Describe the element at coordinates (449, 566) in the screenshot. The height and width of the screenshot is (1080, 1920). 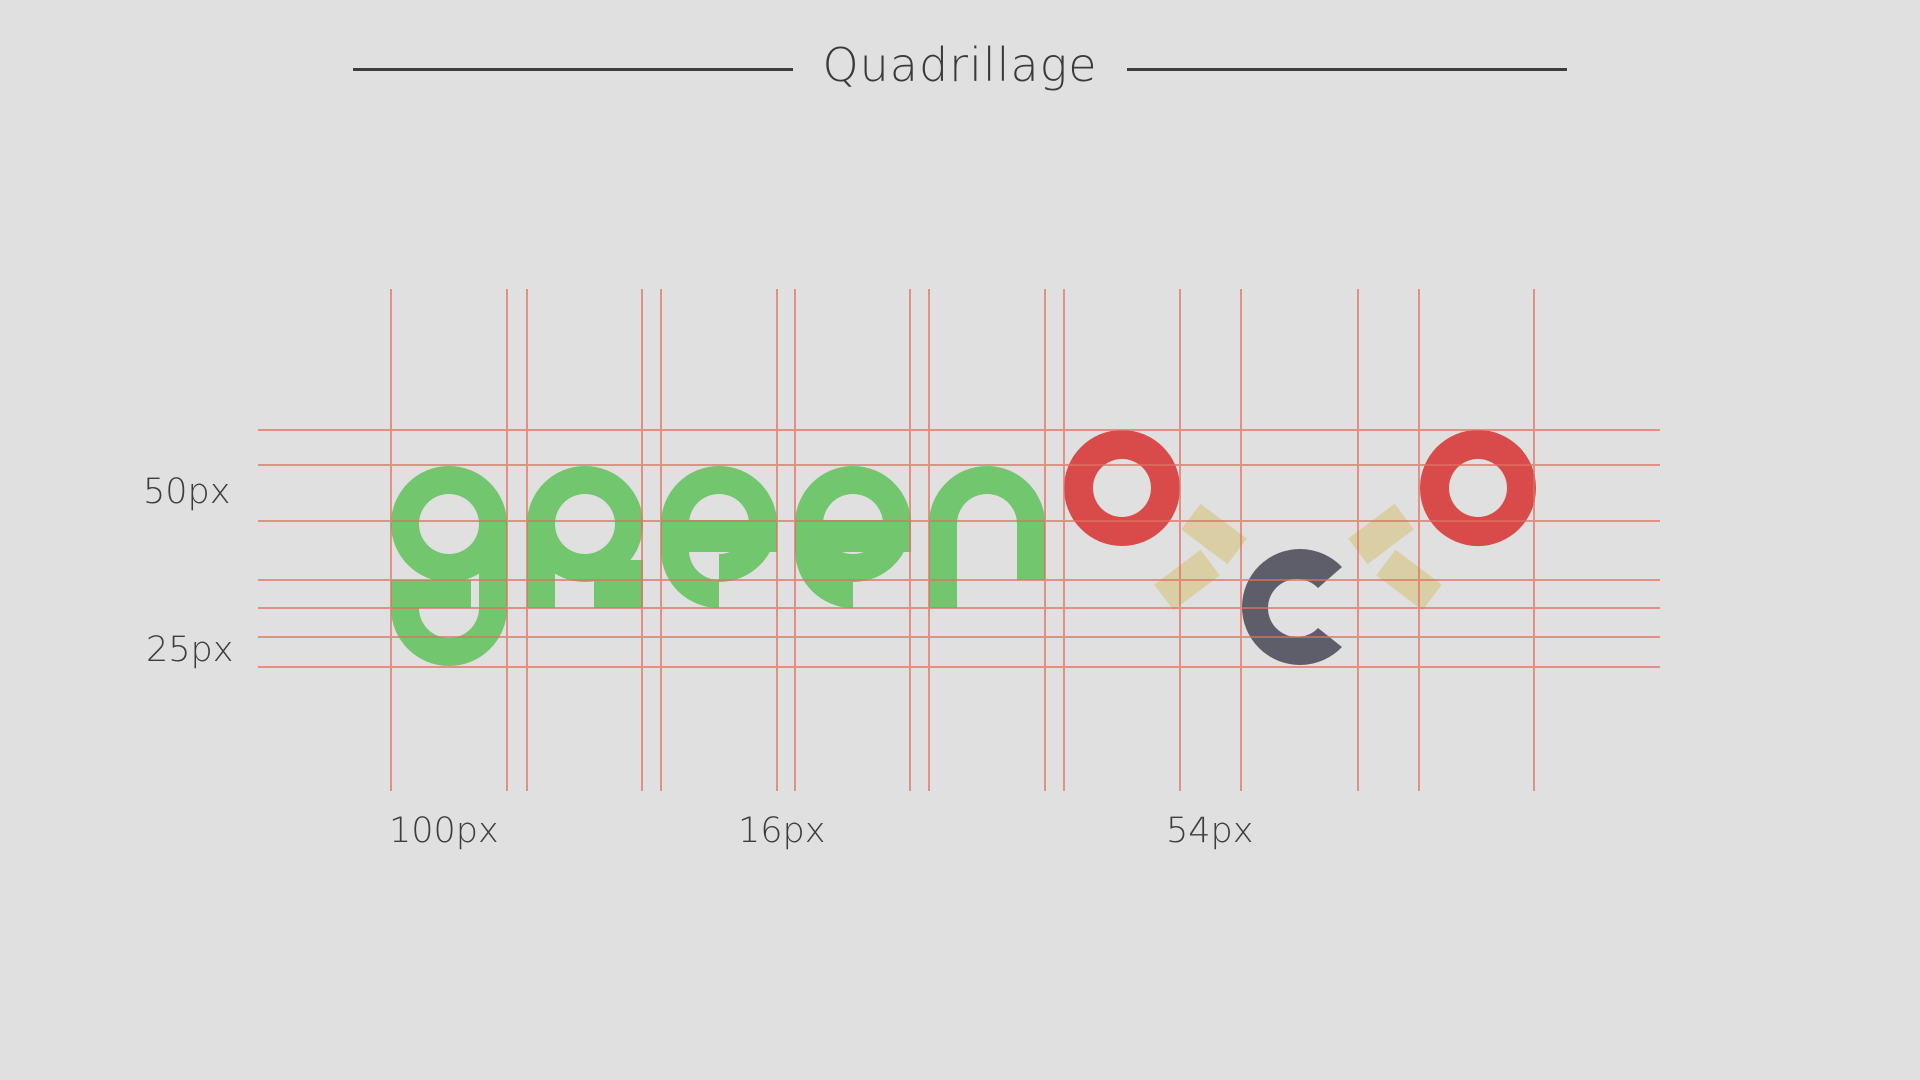
I see `letter-g` at that location.